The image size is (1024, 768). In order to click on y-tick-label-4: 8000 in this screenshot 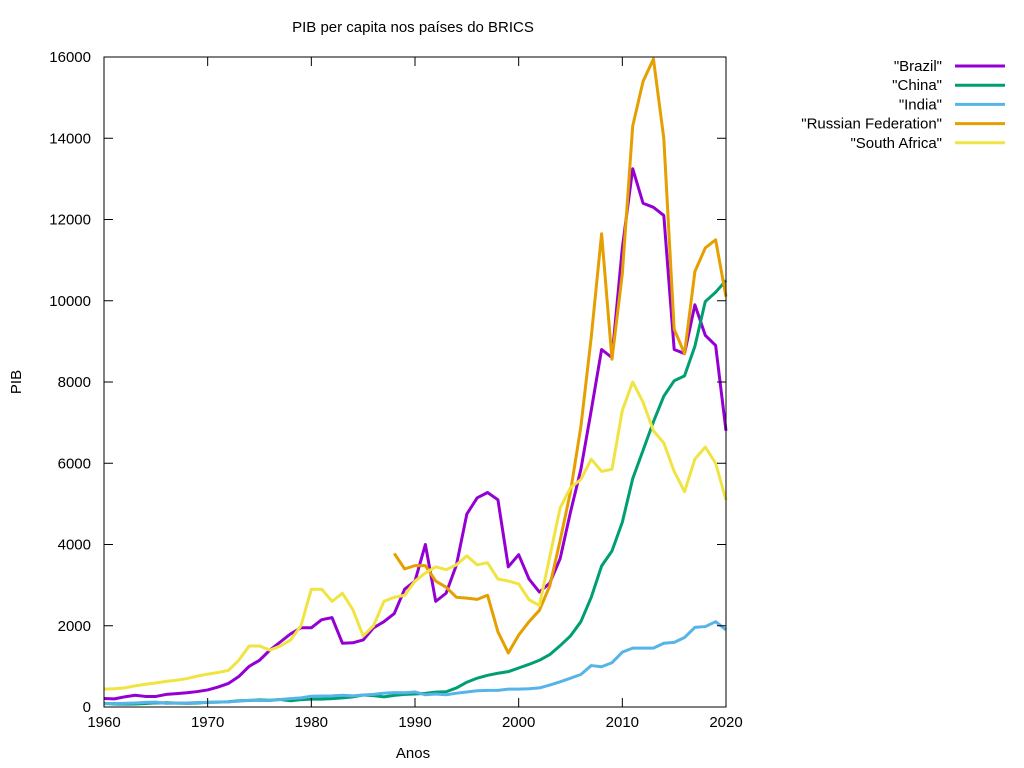, I will do `click(74, 382)`.